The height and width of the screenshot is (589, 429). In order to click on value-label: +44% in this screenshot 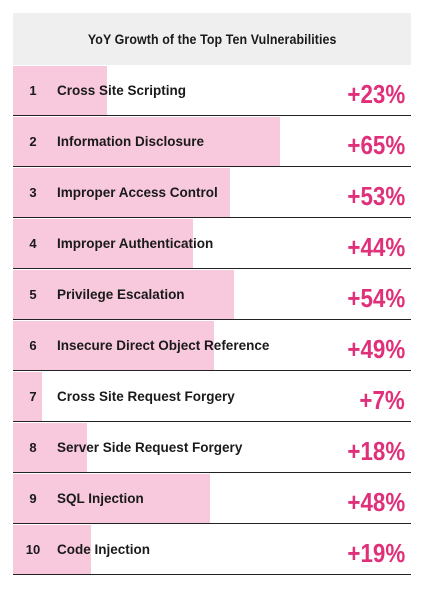, I will do `click(376, 247)`.